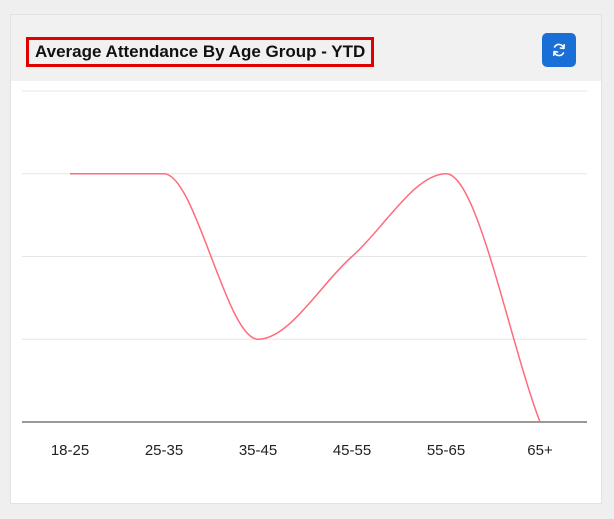 The height and width of the screenshot is (519, 614). What do you see at coordinates (258, 450) in the screenshot?
I see `x-tick-label: 35-45` at bounding box center [258, 450].